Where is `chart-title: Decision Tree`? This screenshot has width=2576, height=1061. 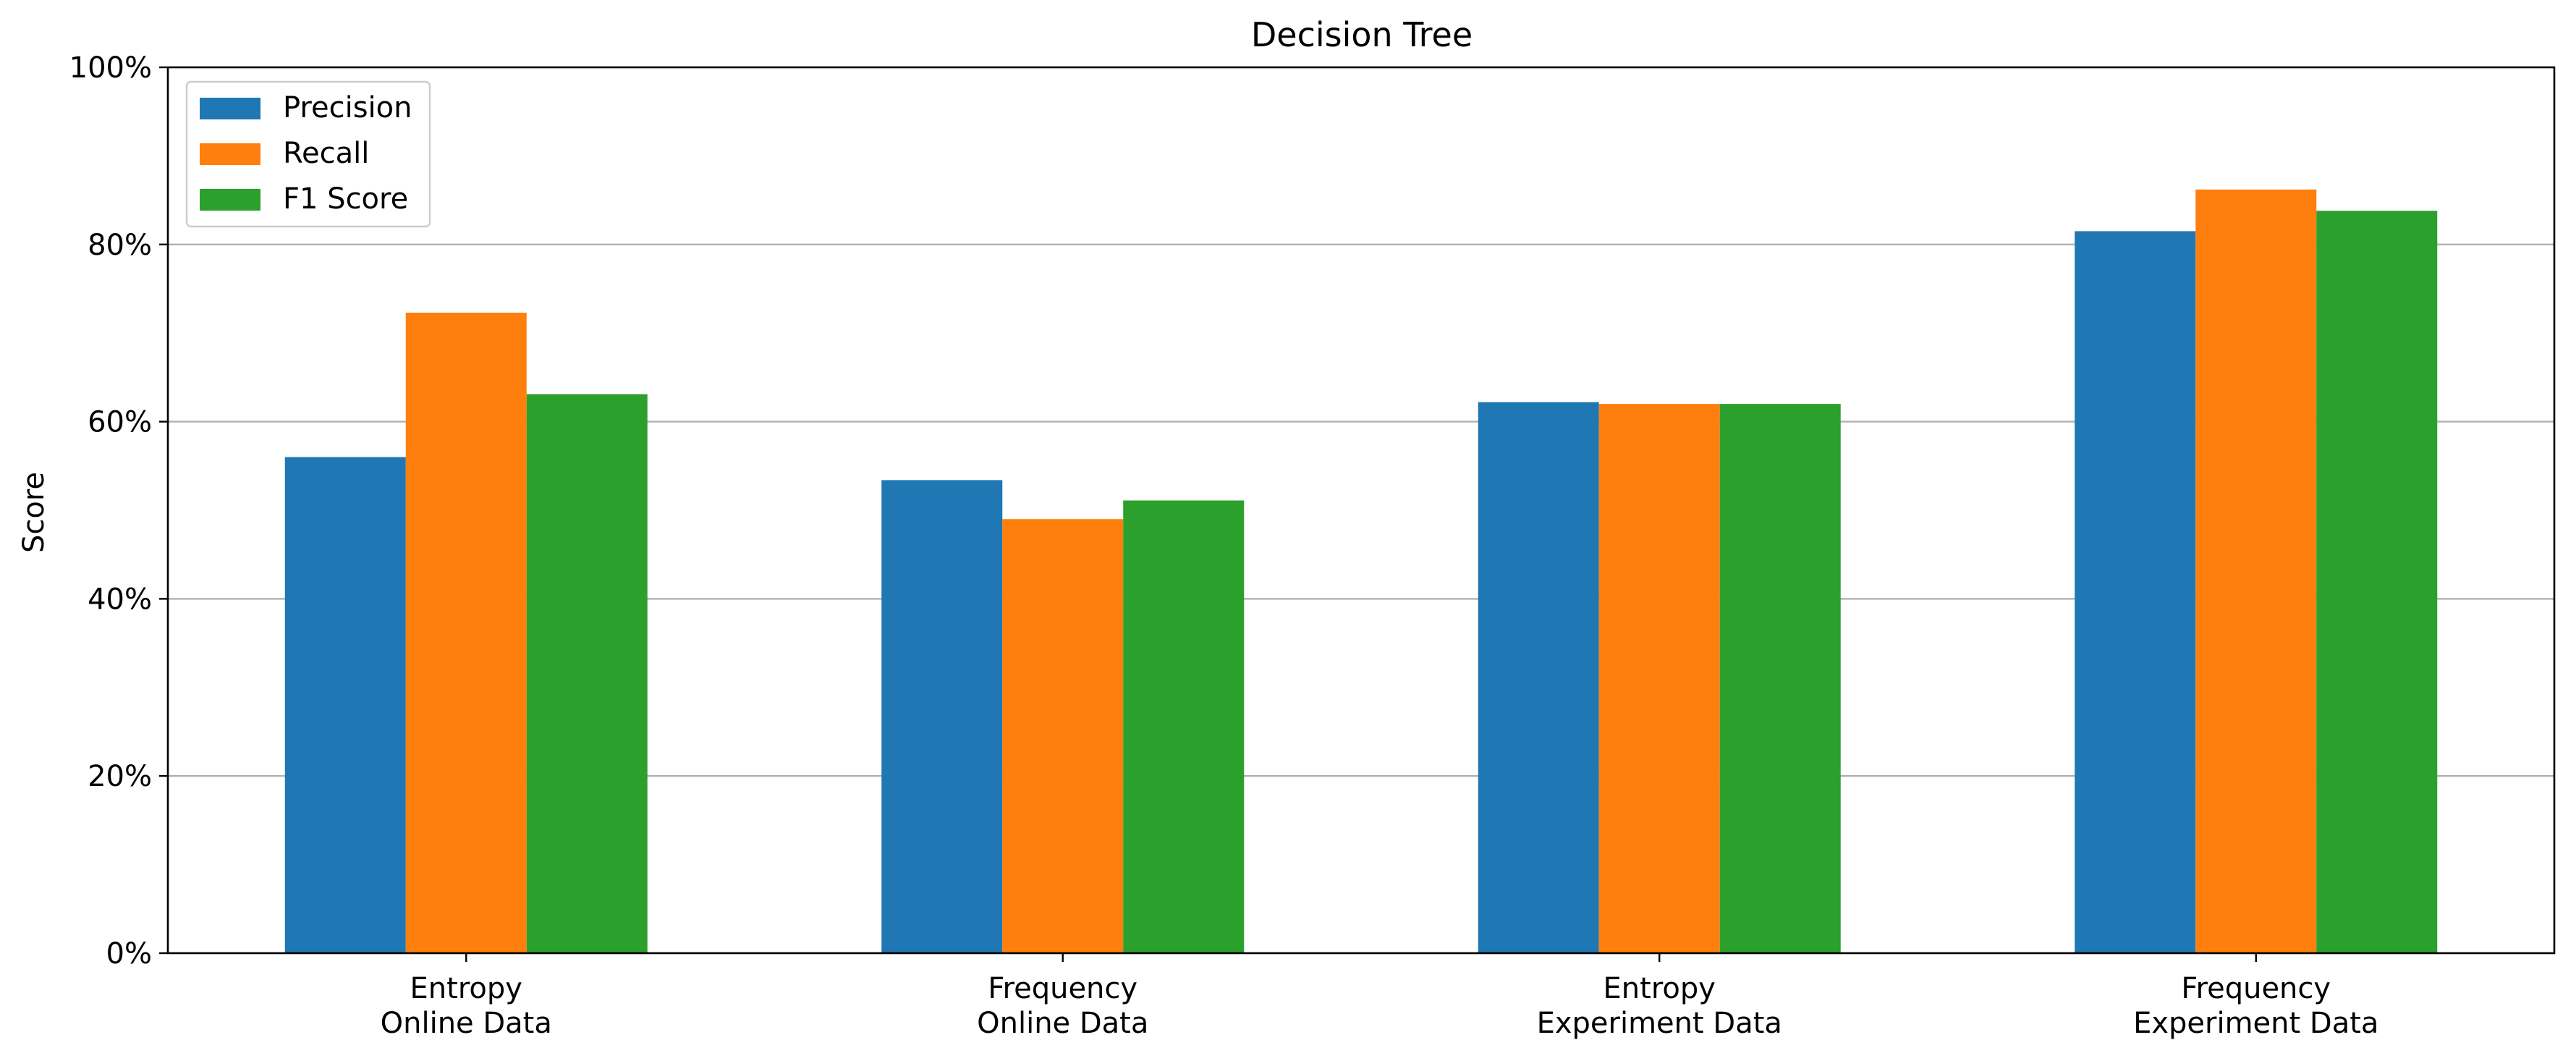
chart-title: Decision Tree is located at coordinates (1362, 34).